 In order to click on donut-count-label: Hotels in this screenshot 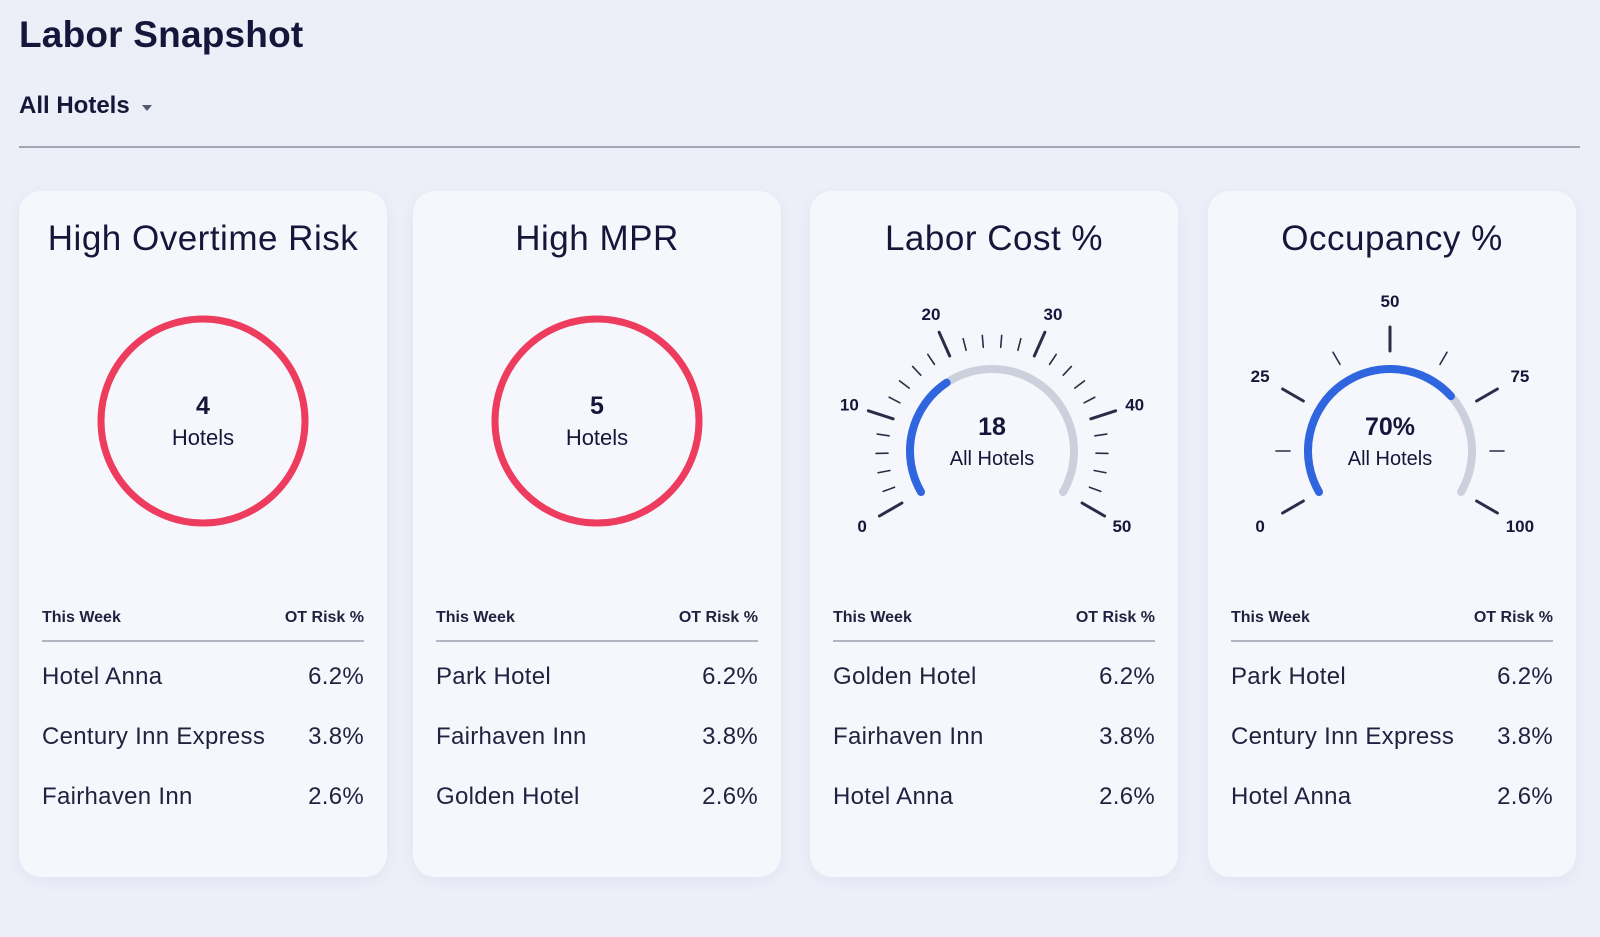, I will do `click(203, 437)`.